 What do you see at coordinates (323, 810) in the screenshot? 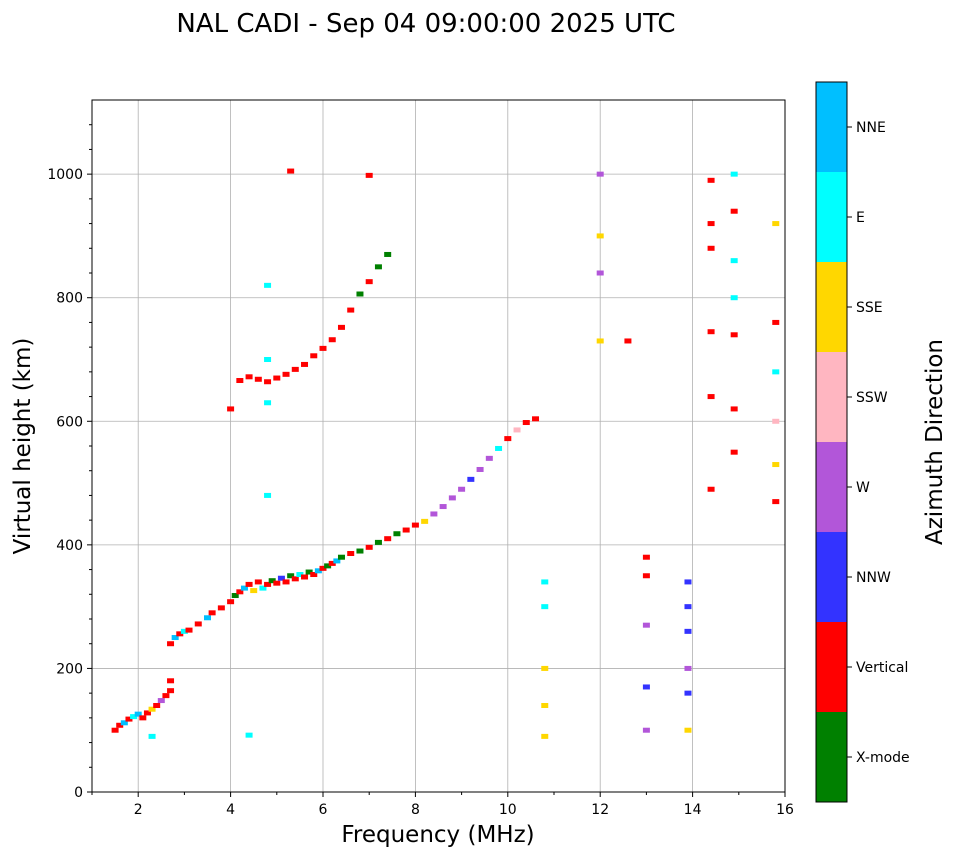
I see `x-tick-label: 6` at bounding box center [323, 810].